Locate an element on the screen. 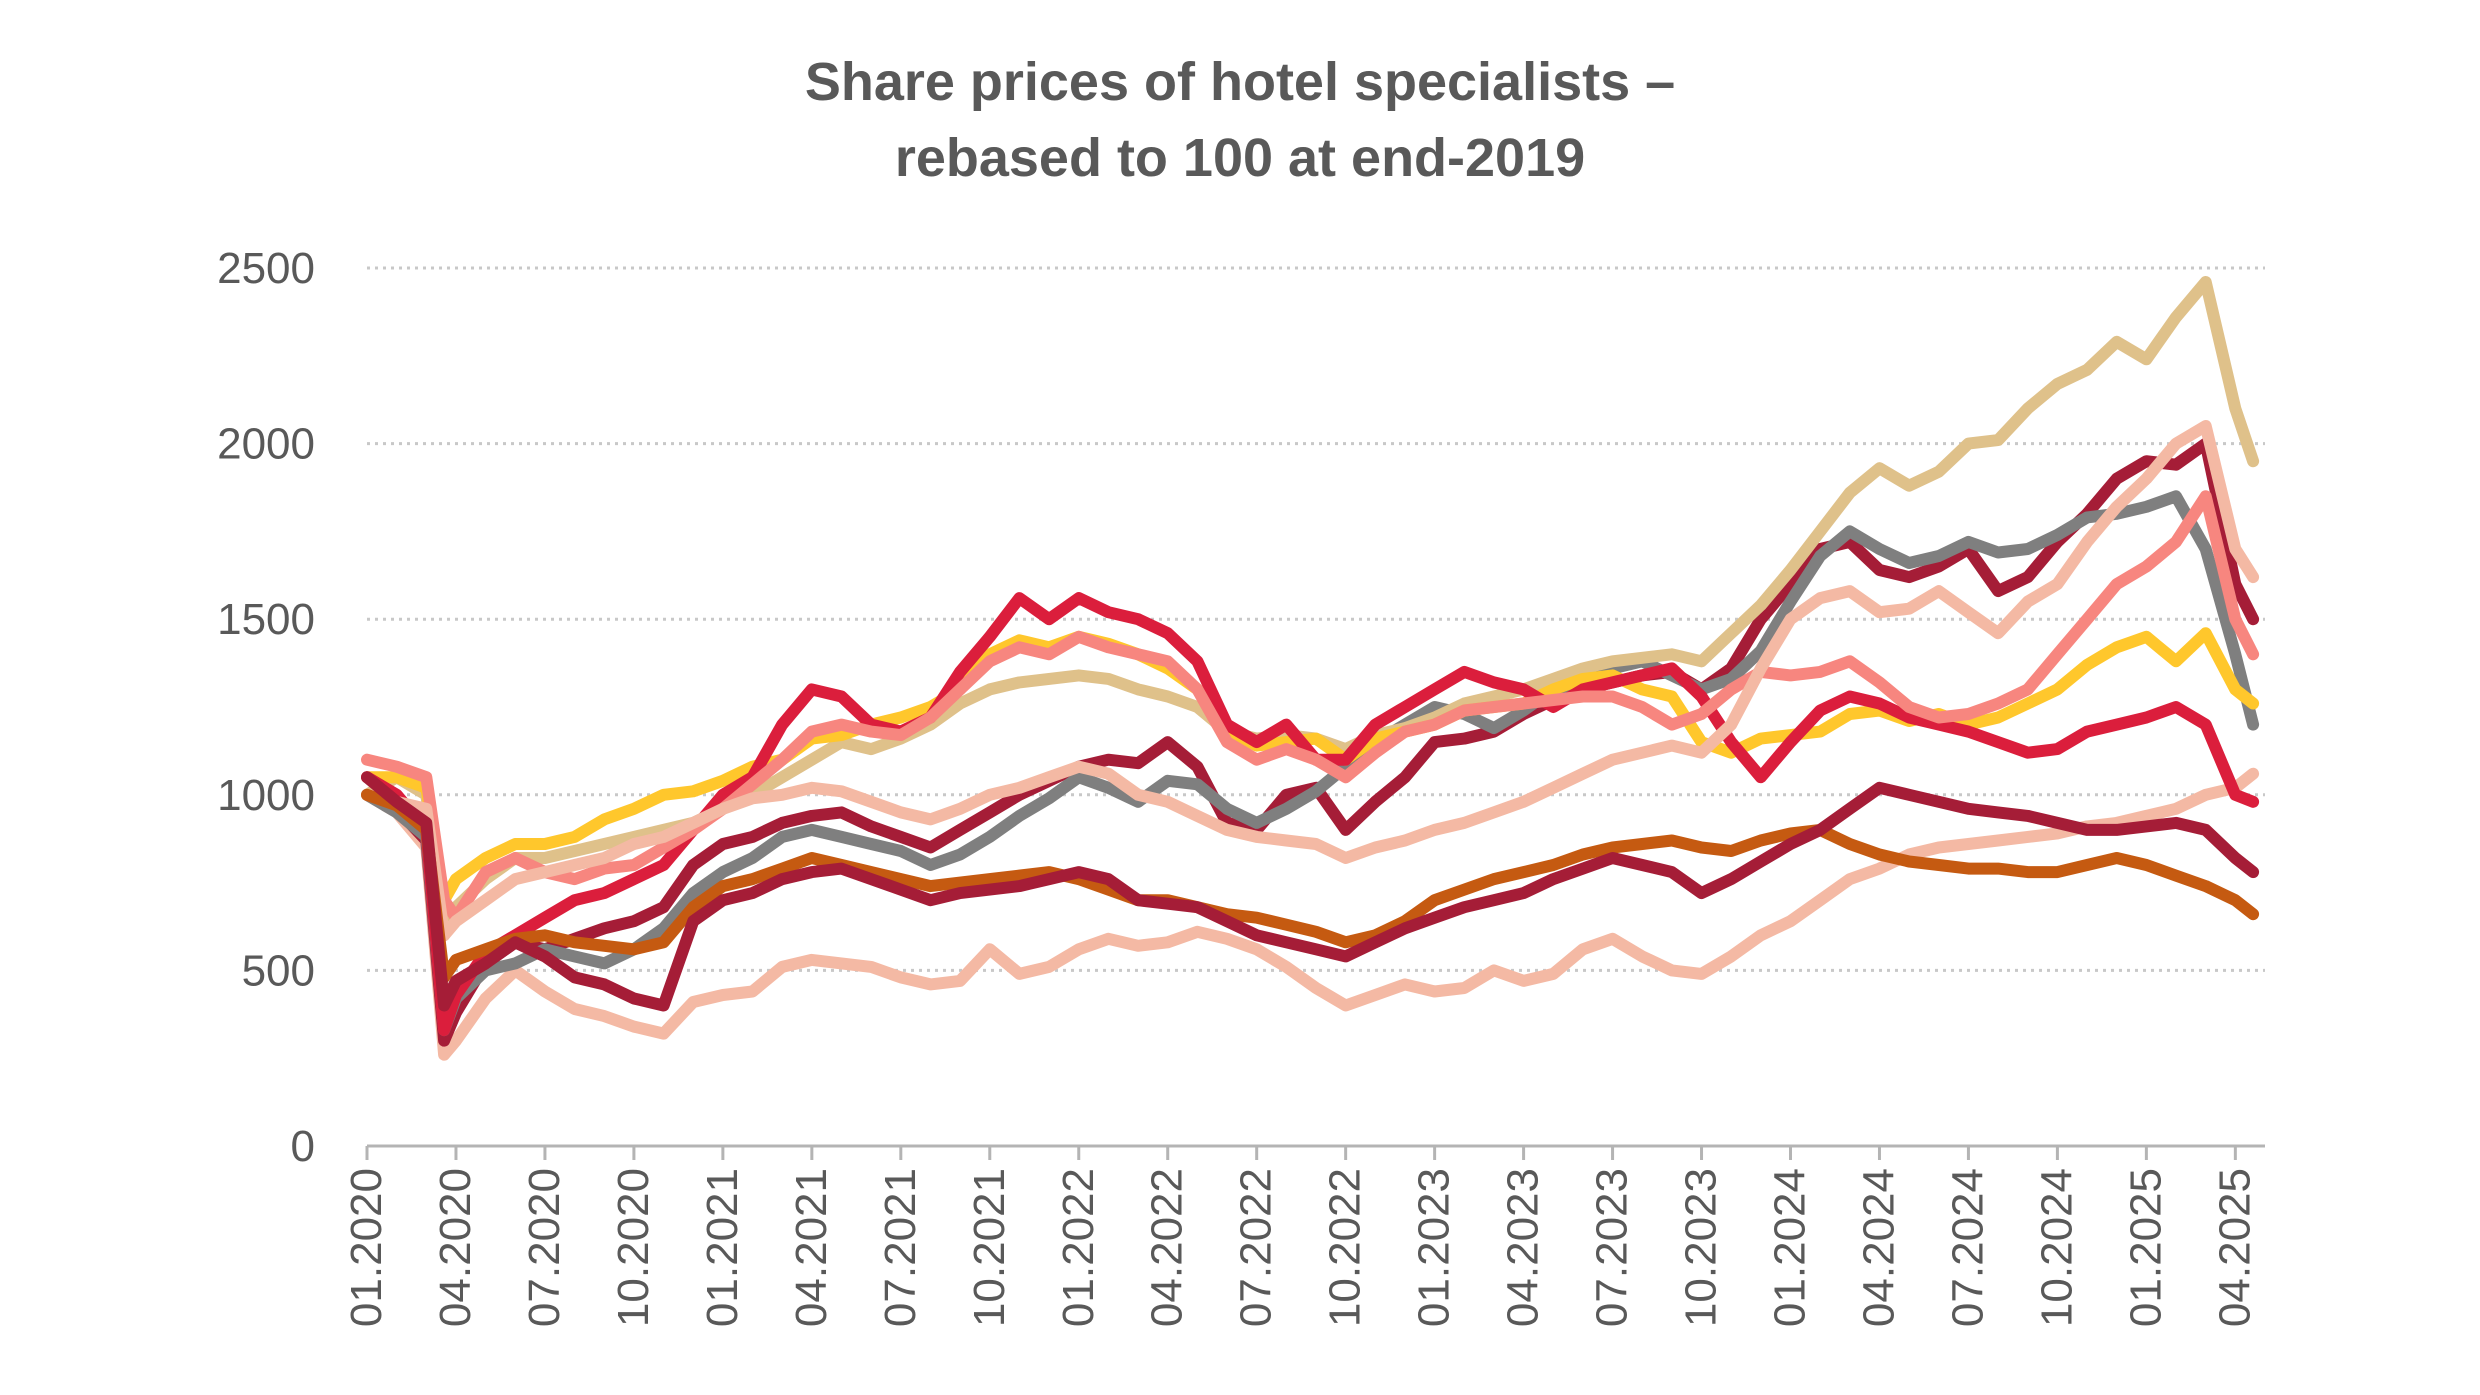  x-tick-label-07.2022: 07.2022 is located at coordinates (1256, 1247).